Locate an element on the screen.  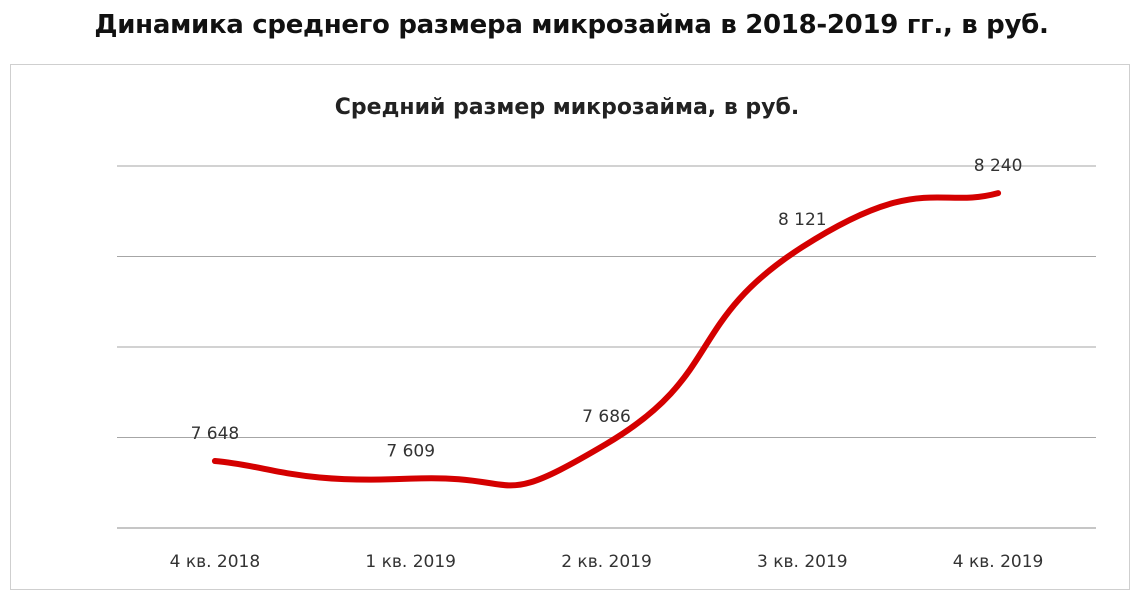
data-label: 8 240 is located at coordinates (998, 166).